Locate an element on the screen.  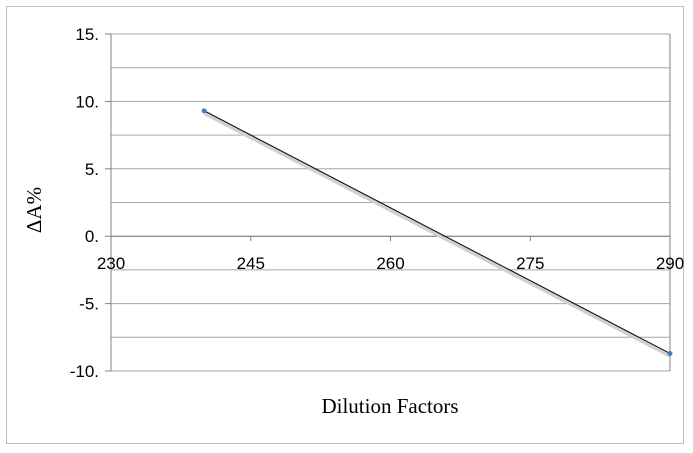
x-tick-label: 275 is located at coordinates (530, 263).